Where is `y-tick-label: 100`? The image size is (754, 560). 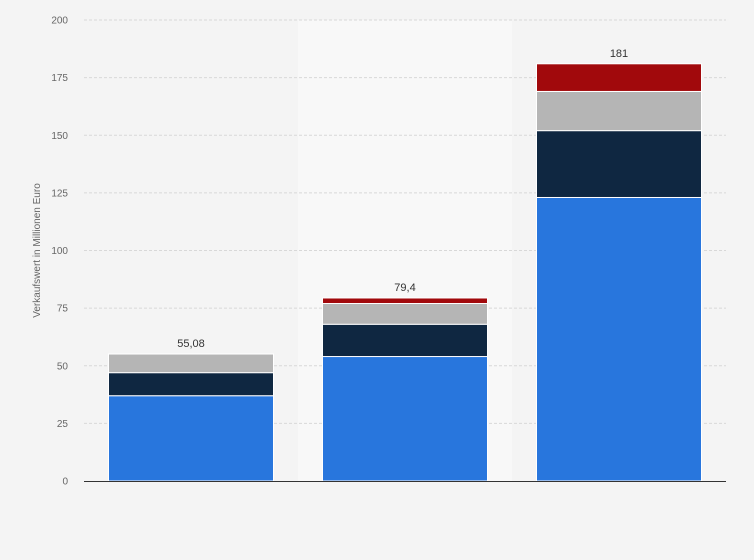 y-tick-label: 100 is located at coordinates (59, 251).